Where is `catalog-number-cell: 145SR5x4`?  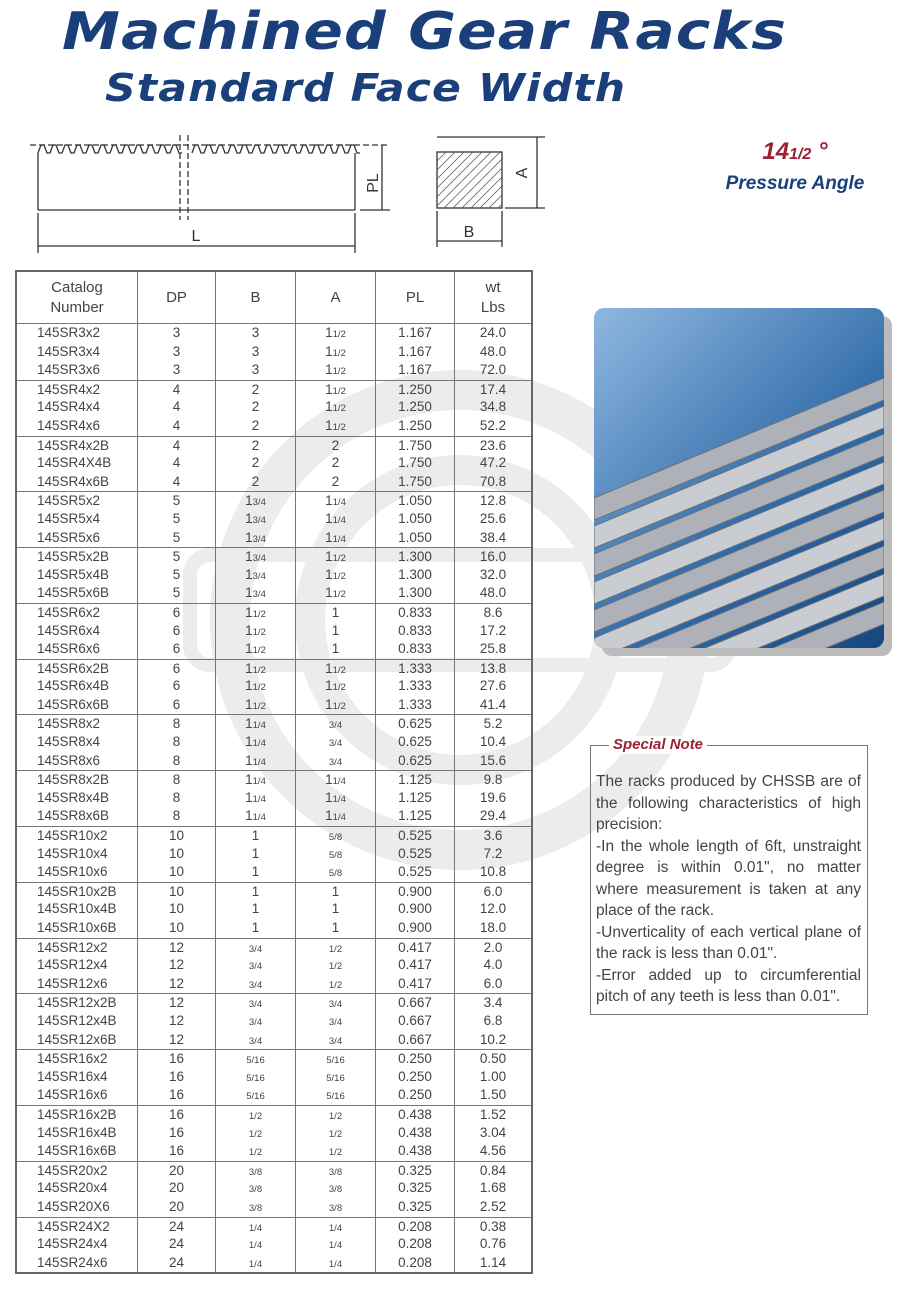 catalog-number-cell: 145SR5x4 is located at coordinates (69, 518).